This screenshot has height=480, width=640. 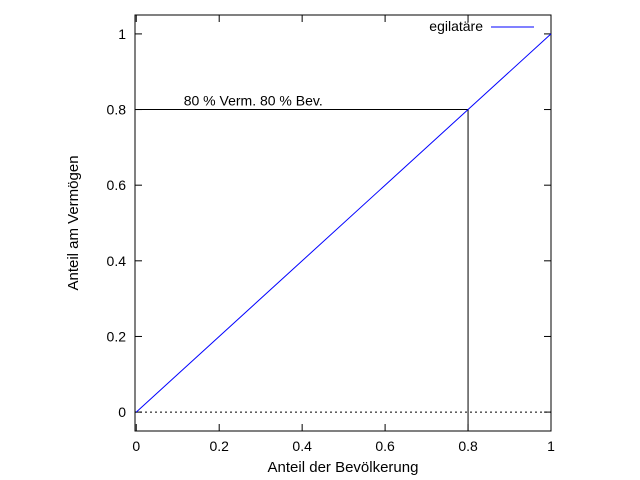 I want to click on x-tick-labels: 0 0.2 0.4 0.6 0.8 1, so click(x=343, y=446).